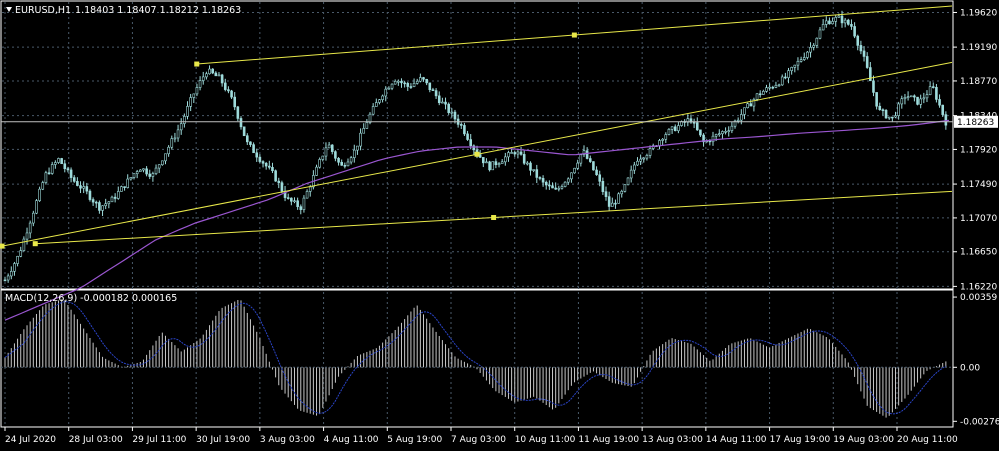  I want to click on macd-axis: 0.00359 0.00 -0.00276, so click(976, 360).